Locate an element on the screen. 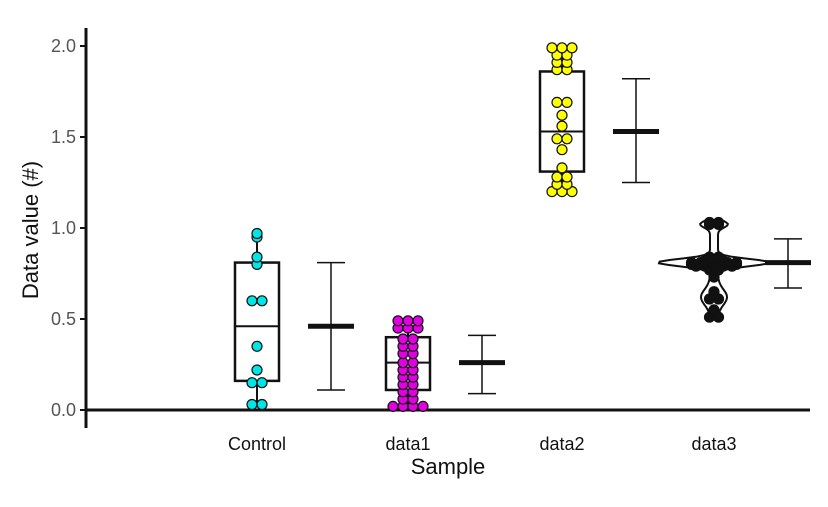 The height and width of the screenshot is (507, 828). y-axis-title: Data value (#) is located at coordinates (30, 230).